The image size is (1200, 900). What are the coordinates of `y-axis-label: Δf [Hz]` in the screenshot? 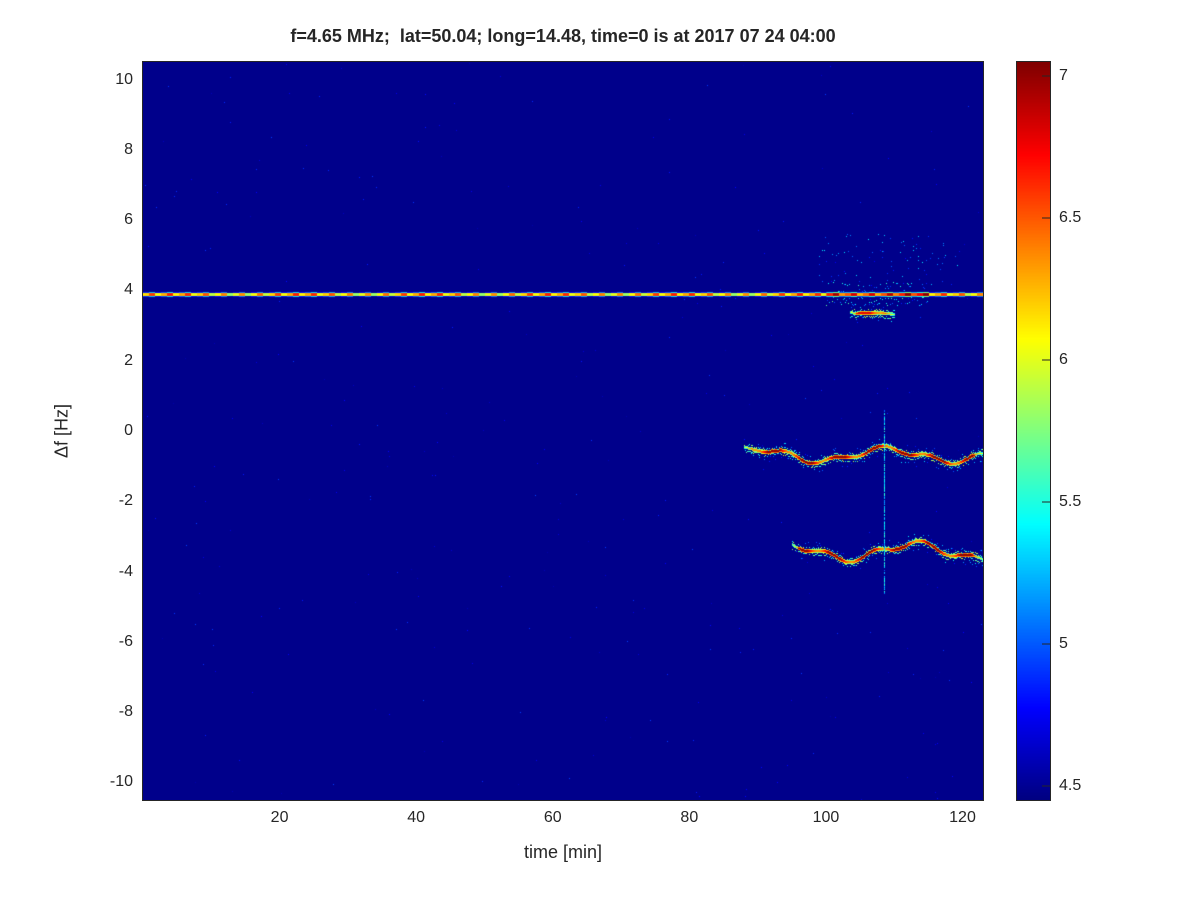 It's located at (61, 431).